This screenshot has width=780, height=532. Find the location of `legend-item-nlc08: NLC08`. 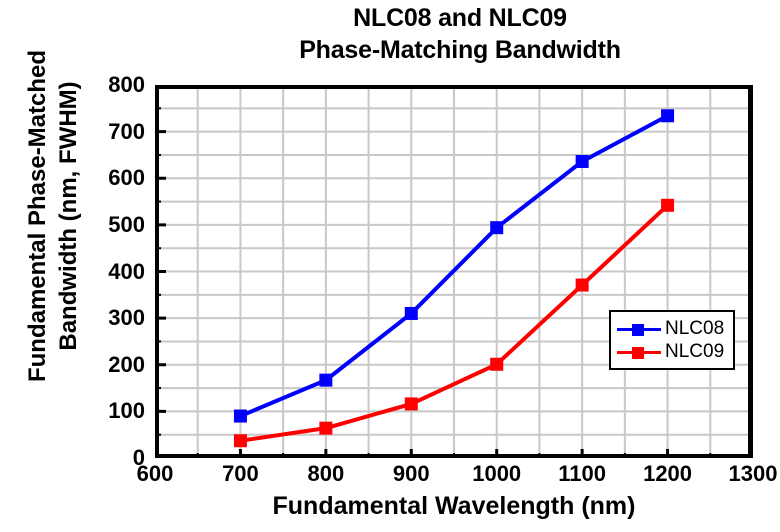

legend-item-nlc08: NLC08 is located at coordinates (670, 328).